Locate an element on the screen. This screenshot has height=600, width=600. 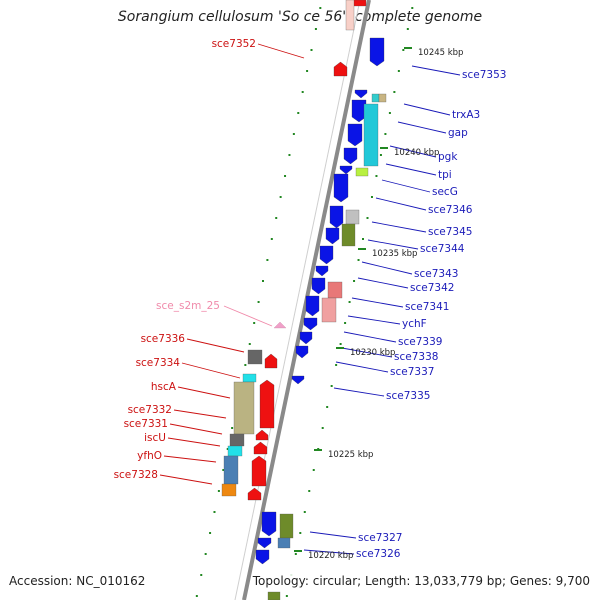
feature-label-forward: sce7343 is located at coordinates (436, 274).